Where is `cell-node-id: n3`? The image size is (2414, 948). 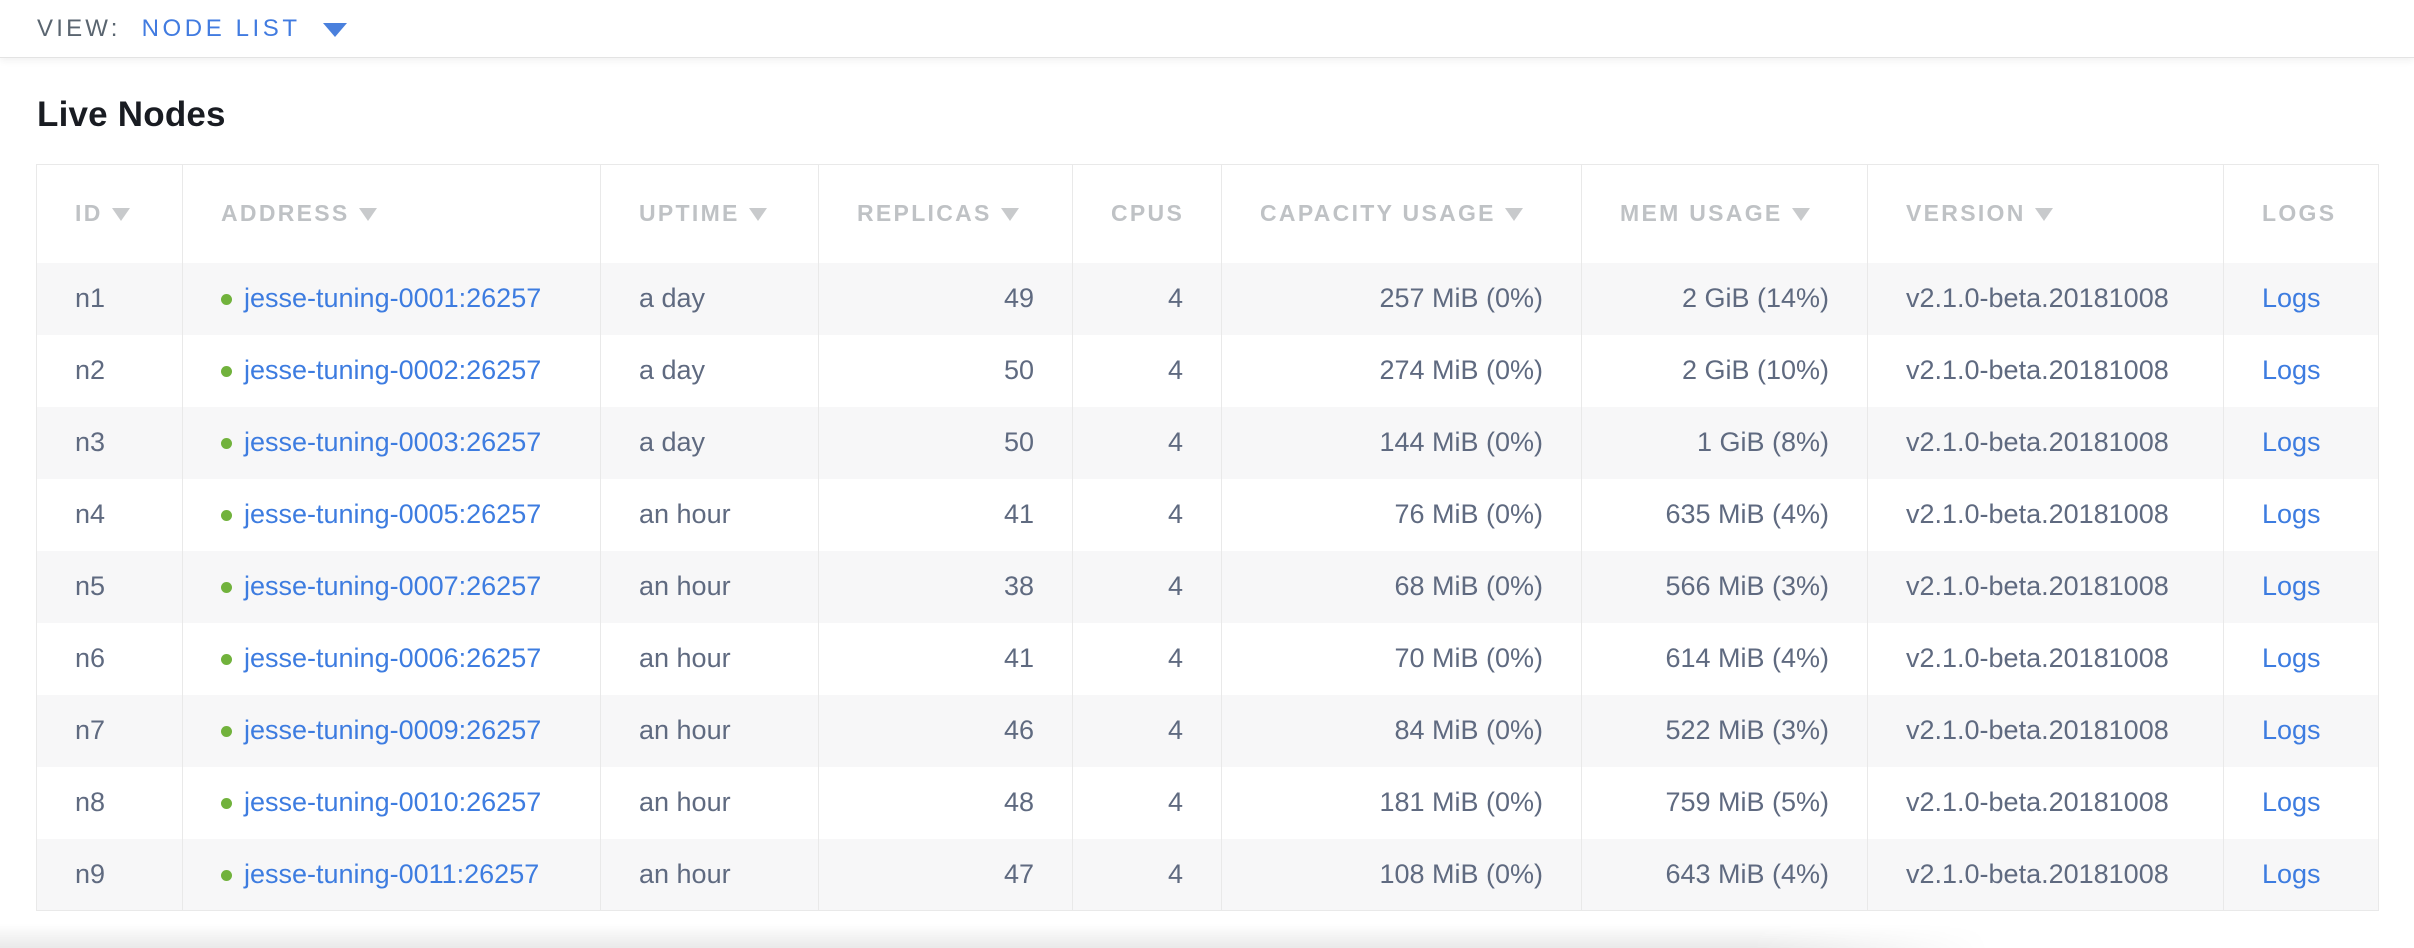
cell-node-id: n3 is located at coordinates (109, 442).